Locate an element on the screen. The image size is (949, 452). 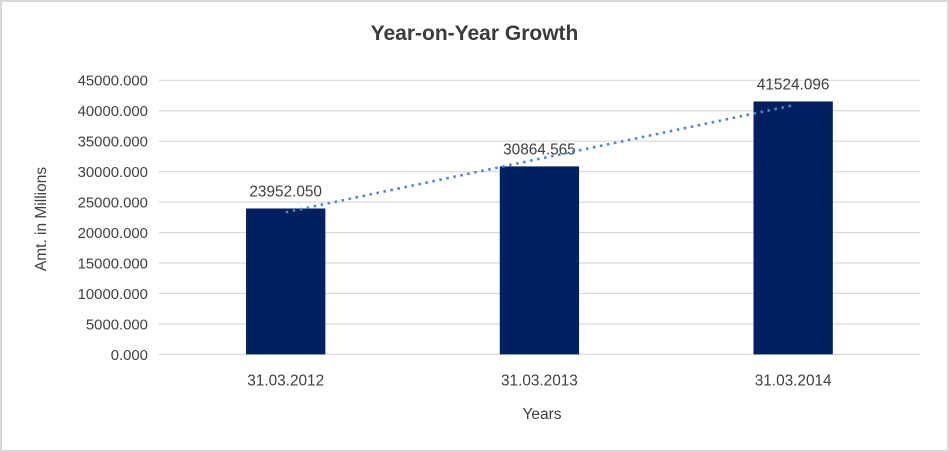
trendline is located at coordinates (539, 159).